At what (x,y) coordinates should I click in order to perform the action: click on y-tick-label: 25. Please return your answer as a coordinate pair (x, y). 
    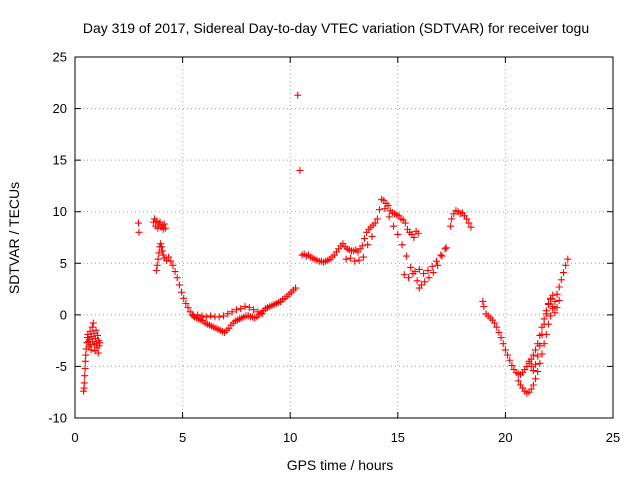
    Looking at the image, I should click on (60, 57).